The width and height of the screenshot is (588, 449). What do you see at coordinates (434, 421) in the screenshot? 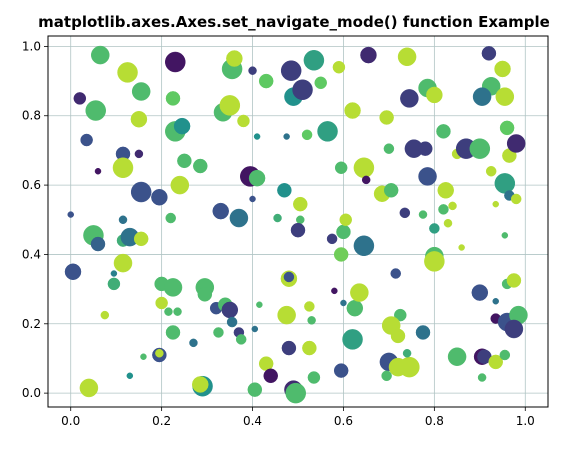
I see `x-tick-label: 0.8` at bounding box center [434, 421].